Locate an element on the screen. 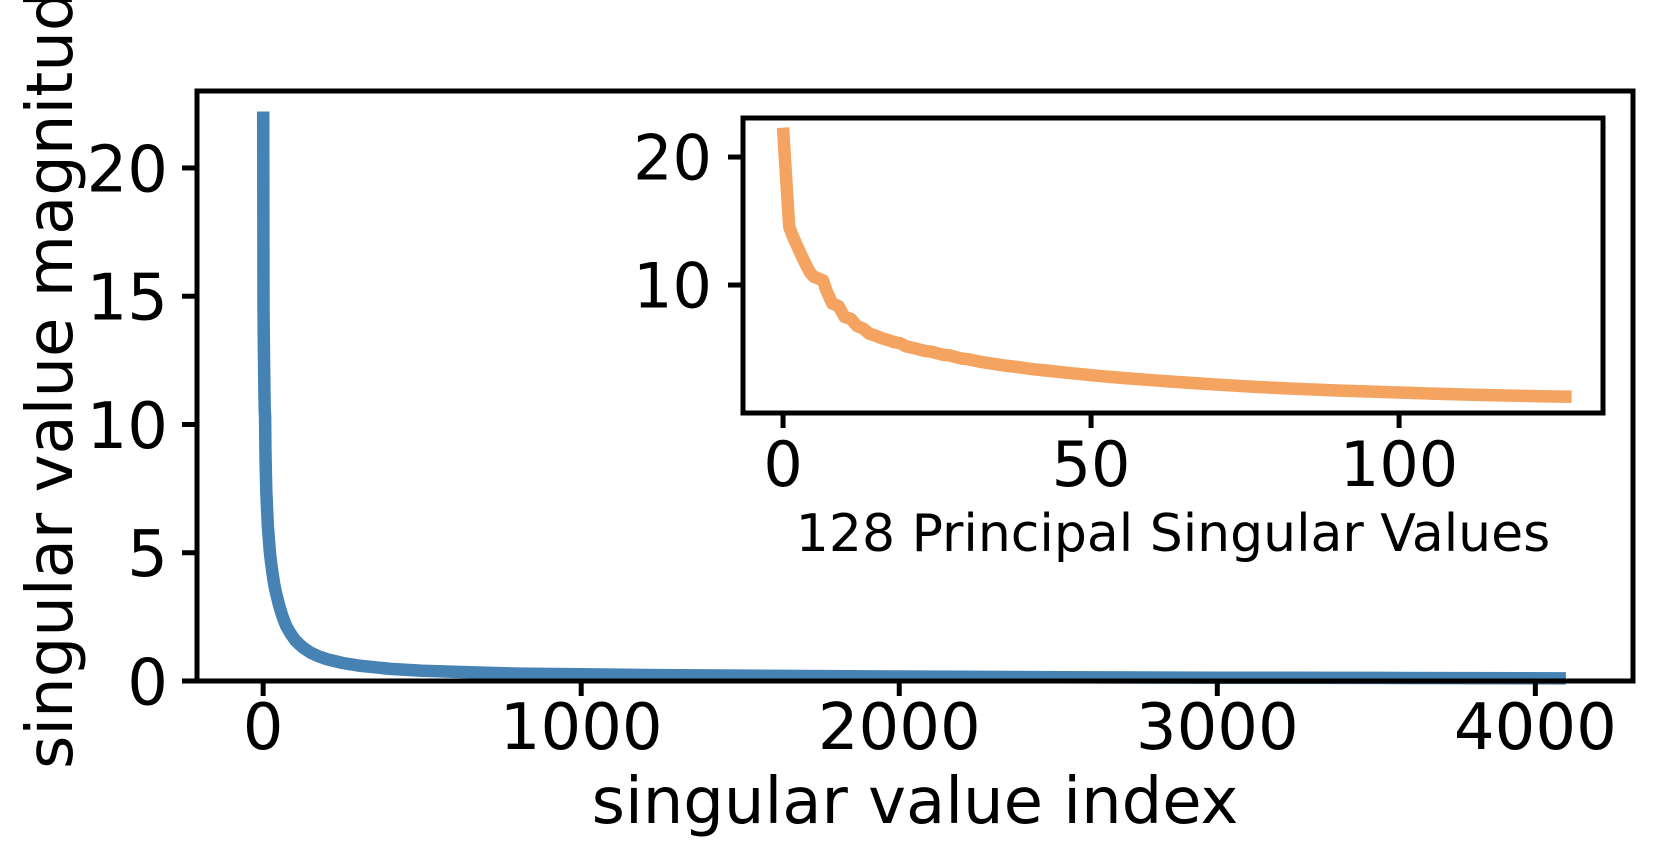 The image size is (1660, 861). inset-title: 128 Principal Singular Values is located at coordinates (1173, 534).